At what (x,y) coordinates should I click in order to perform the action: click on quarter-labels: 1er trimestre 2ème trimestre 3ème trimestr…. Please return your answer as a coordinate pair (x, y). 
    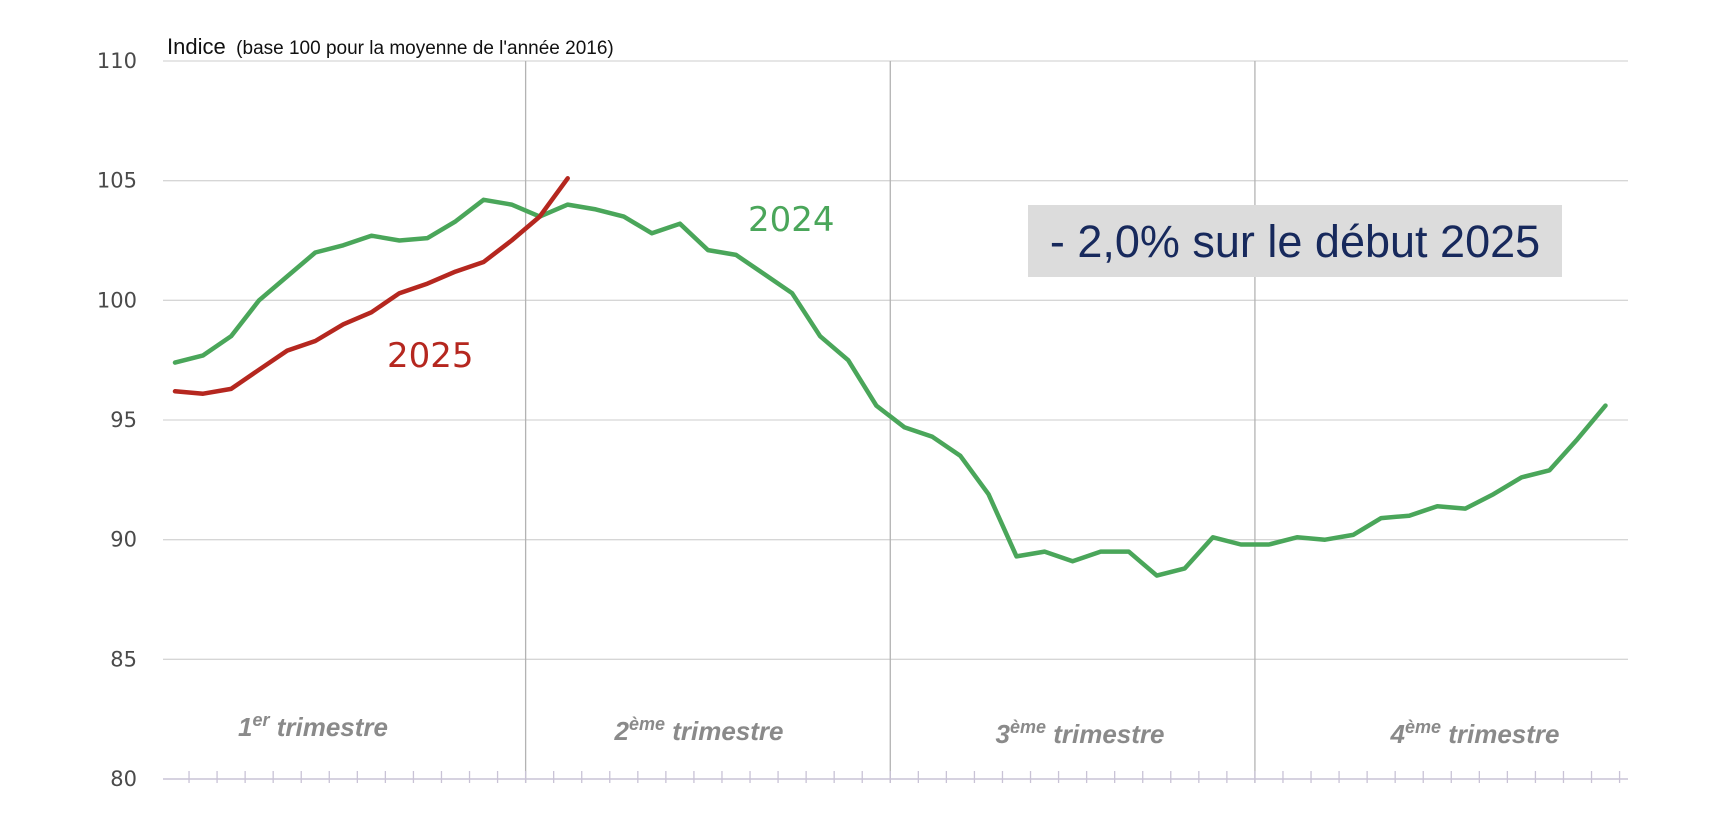
    Looking at the image, I should click on (898, 729).